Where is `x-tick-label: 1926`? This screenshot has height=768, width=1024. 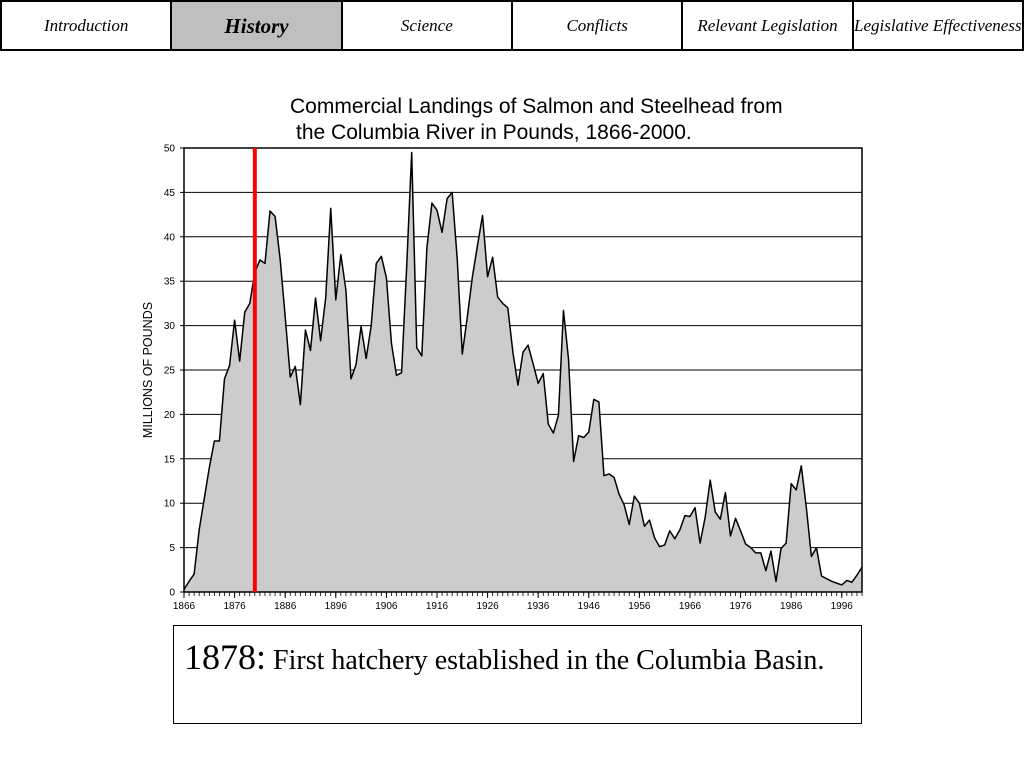 x-tick-label: 1926 is located at coordinates (487, 606).